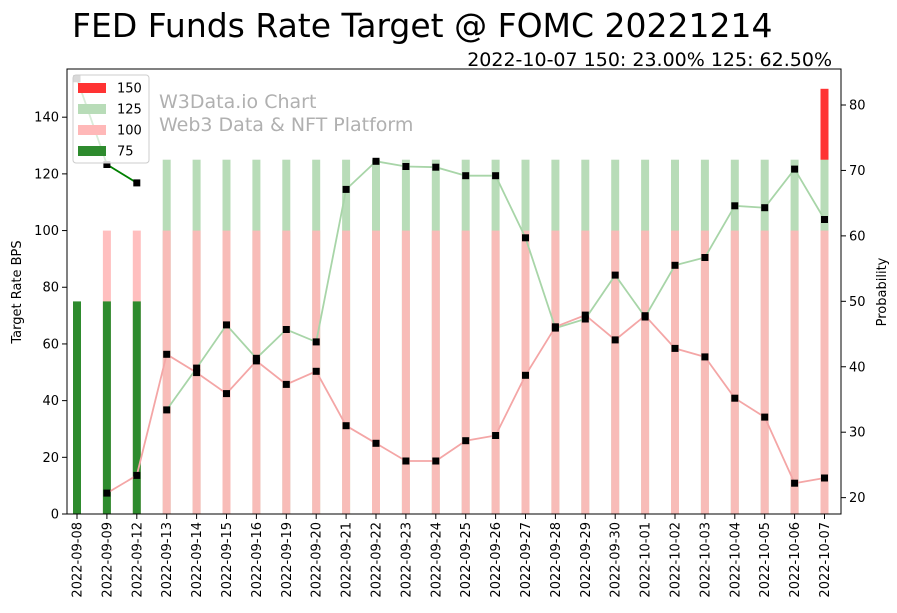  What do you see at coordinates (197, 560) in the screenshot?
I see `x-tick-label: 2022-09-14` at bounding box center [197, 560].